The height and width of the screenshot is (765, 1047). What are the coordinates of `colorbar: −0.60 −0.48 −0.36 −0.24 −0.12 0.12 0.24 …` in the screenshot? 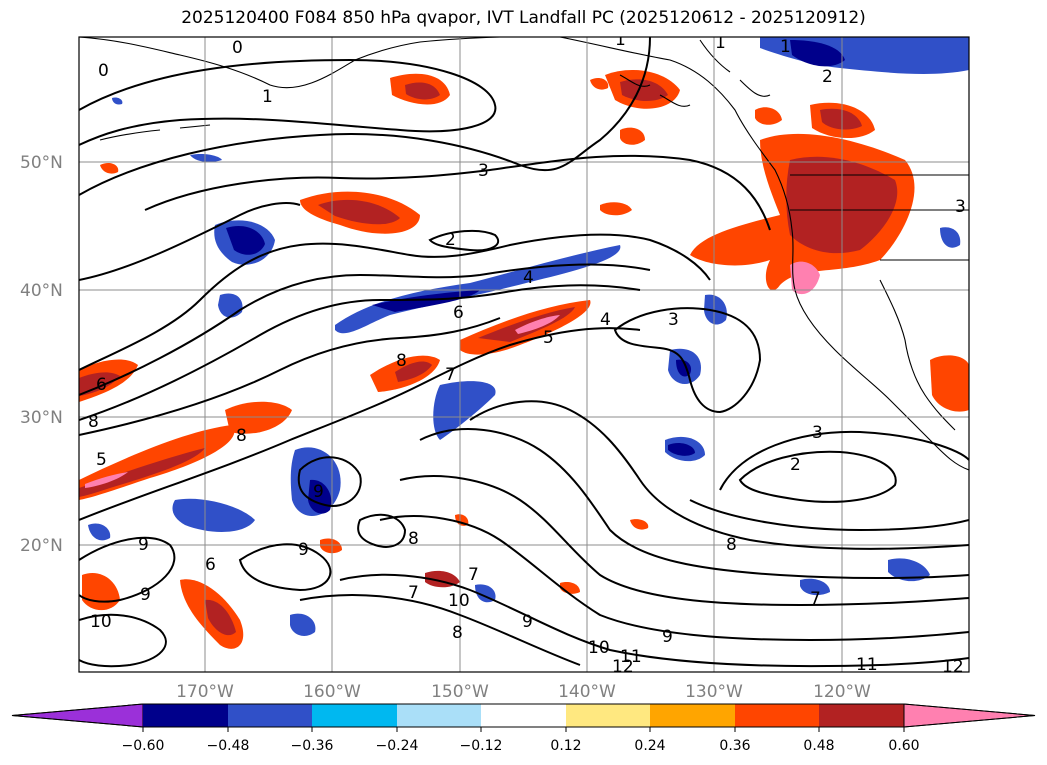 It's located at (523, 728).